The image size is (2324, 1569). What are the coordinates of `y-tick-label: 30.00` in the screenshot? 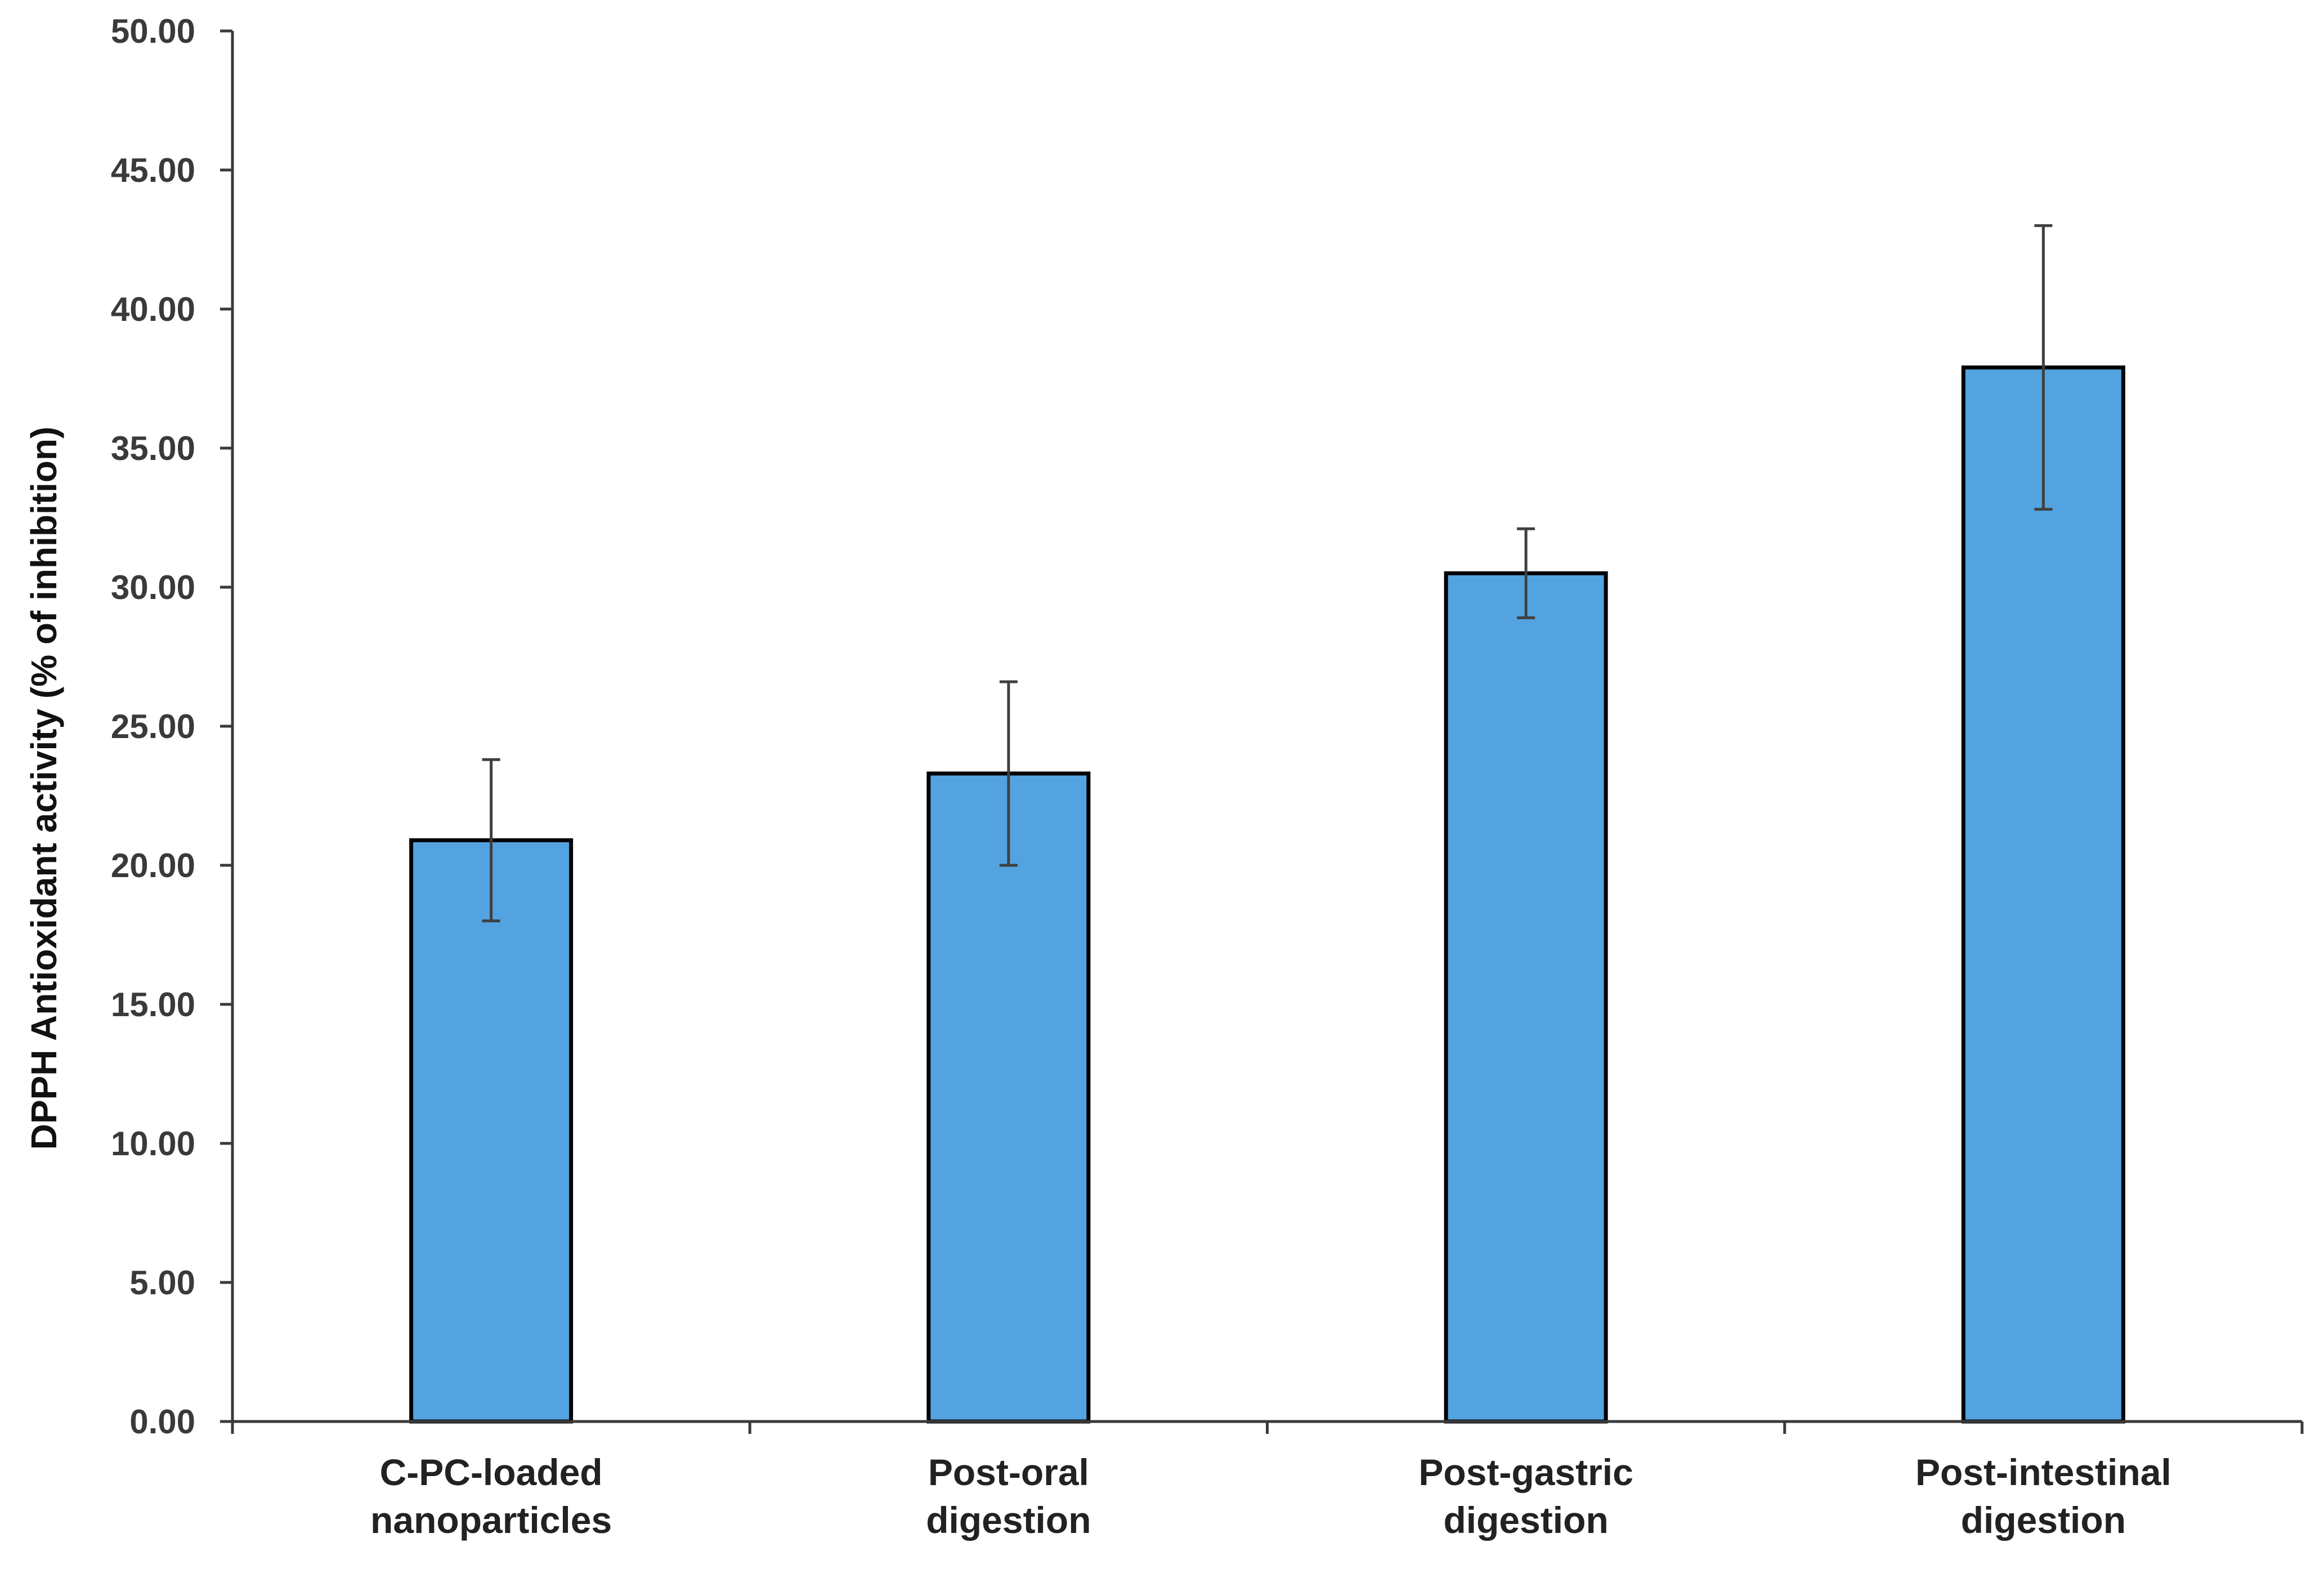 It's located at (153, 587).